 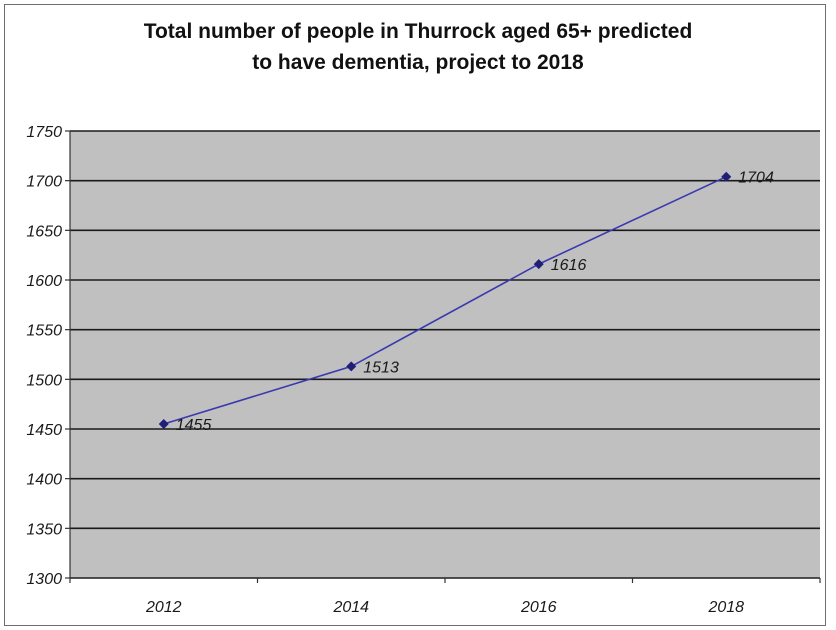 I want to click on y-tick-label: 1700, so click(x=44, y=182).